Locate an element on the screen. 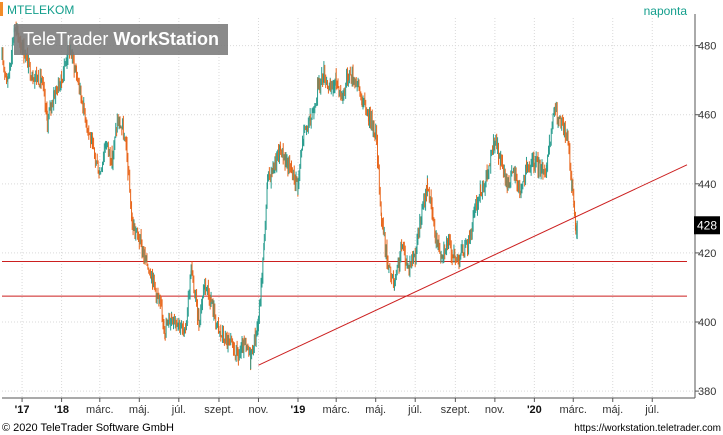 The image size is (723, 435). last-price-marker: 428 is located at coordinates (707, 225).